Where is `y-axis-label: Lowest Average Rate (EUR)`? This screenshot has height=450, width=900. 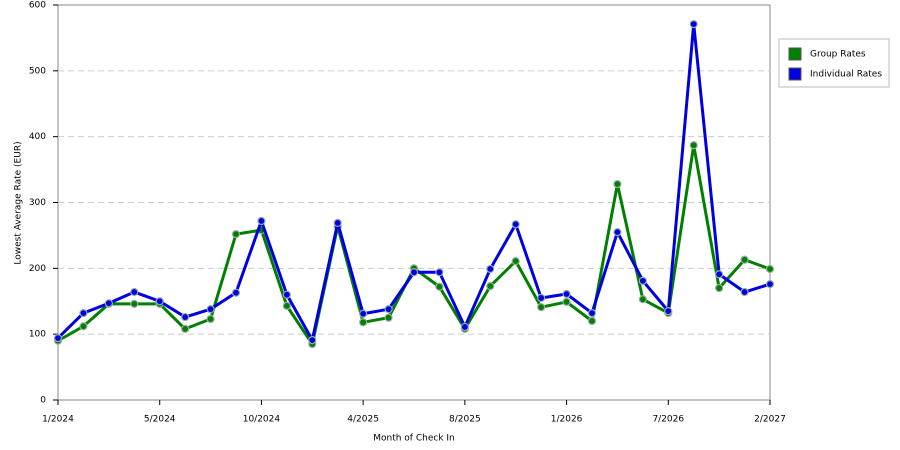 y-axis-label: Lowest Average Rate (EUR) is located at coordinates (19, 202).